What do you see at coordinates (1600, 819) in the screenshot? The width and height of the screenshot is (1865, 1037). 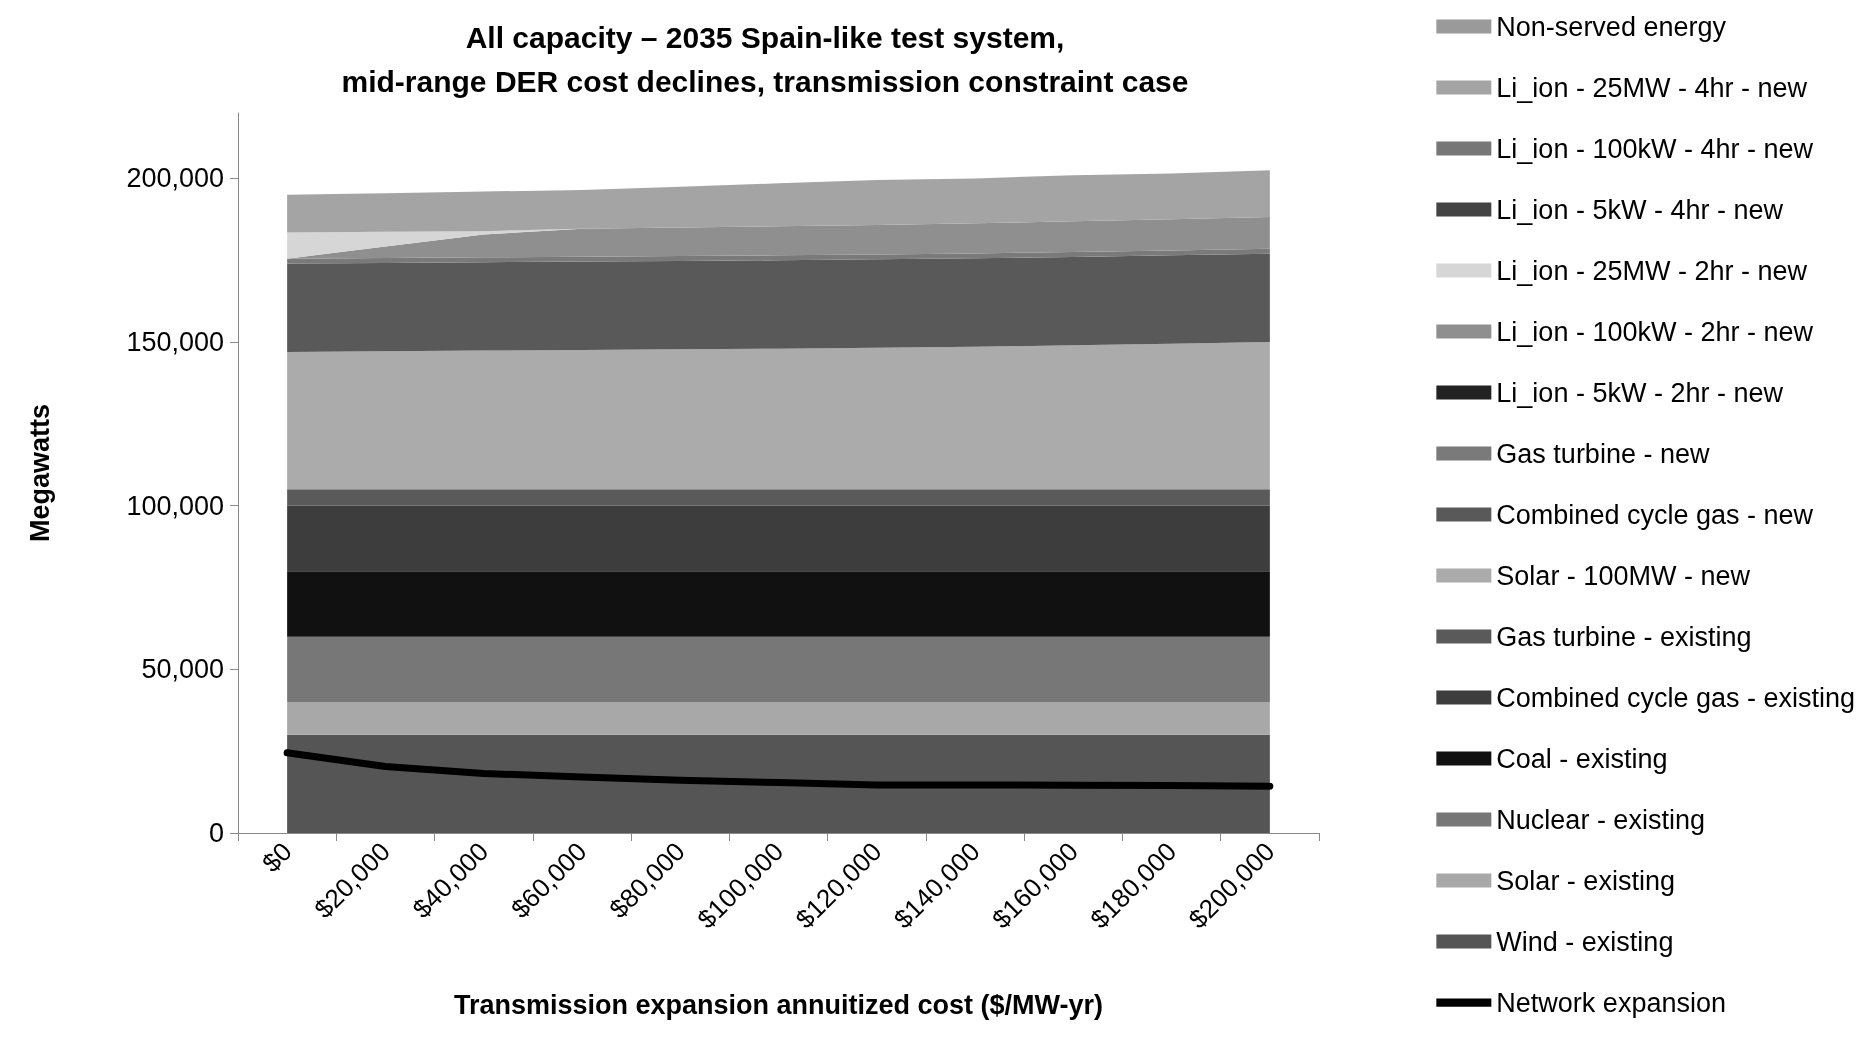 I see `legend-label: Nuclear - existing` at bounding box center [1600, 819].